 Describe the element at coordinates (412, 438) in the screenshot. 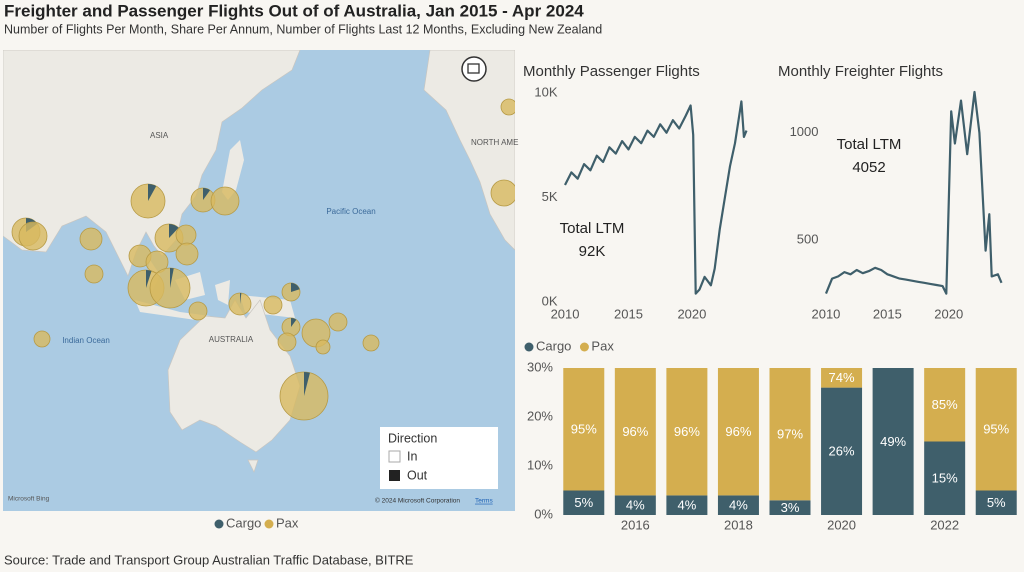

I see `legend-title: Direction` at that location.